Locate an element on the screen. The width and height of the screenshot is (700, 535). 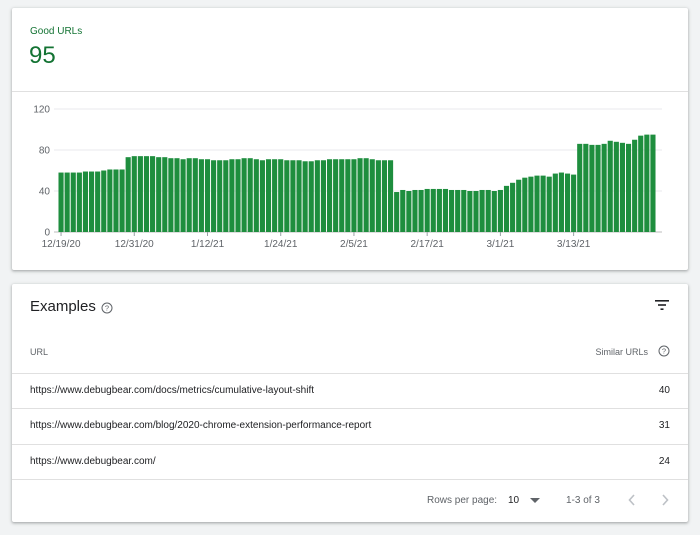
chevron-right-icon is located at coordinates (665, 500).